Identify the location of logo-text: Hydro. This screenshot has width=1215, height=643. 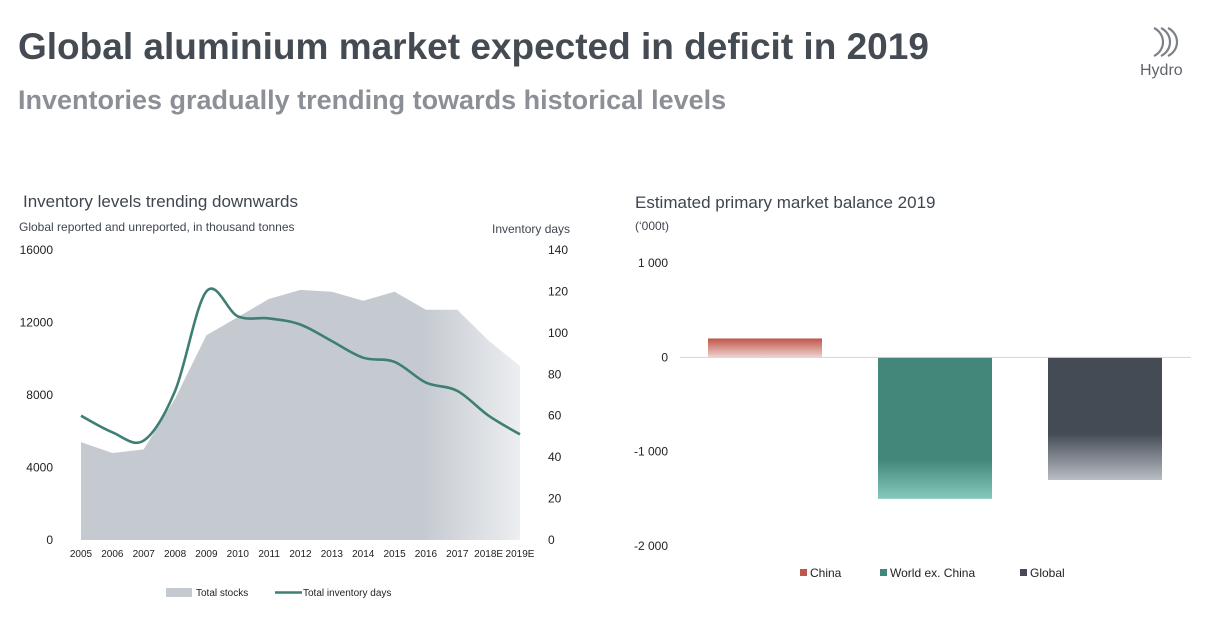
(1161, 70).